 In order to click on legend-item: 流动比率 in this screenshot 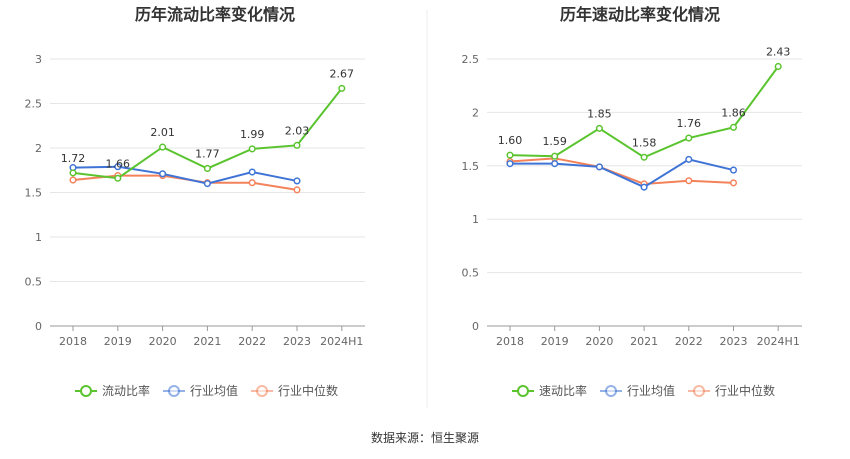, I will do `click(112, 390)`.